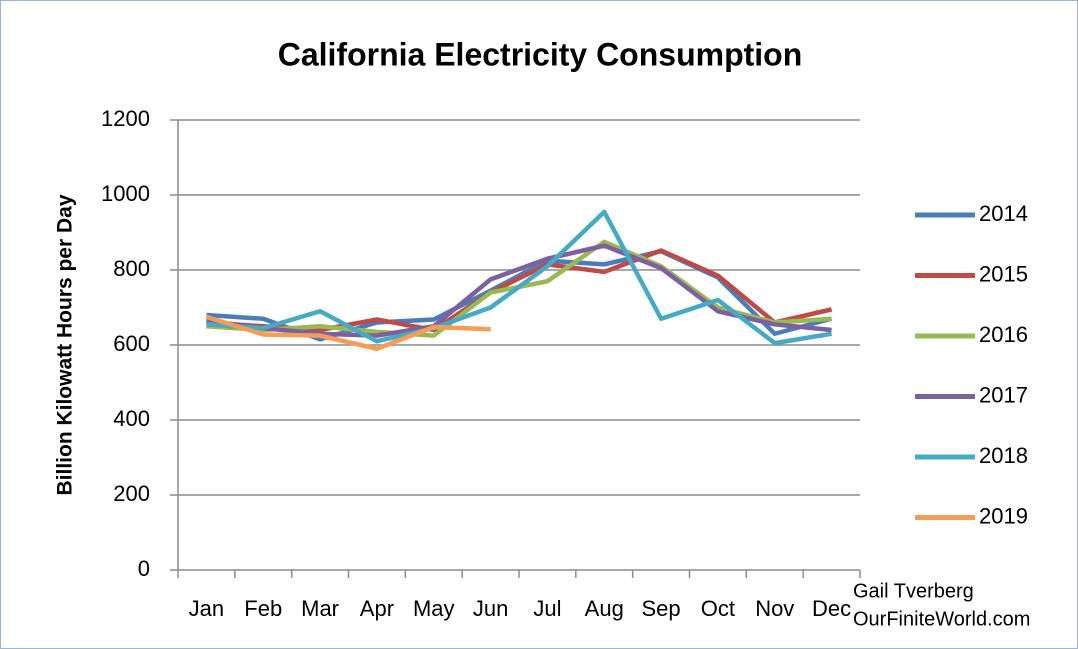  What do you see at coordinates (1003, 455) in the screenshot?
I see `legend-label: 2018` at bounding box center [1003, 455].